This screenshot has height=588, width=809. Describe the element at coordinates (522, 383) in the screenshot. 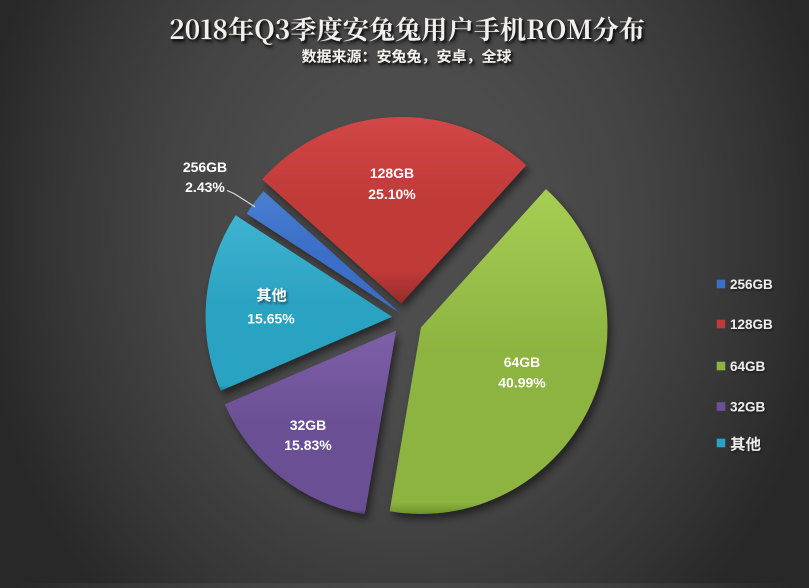

I see `svg-text: 40.99%` at that location.